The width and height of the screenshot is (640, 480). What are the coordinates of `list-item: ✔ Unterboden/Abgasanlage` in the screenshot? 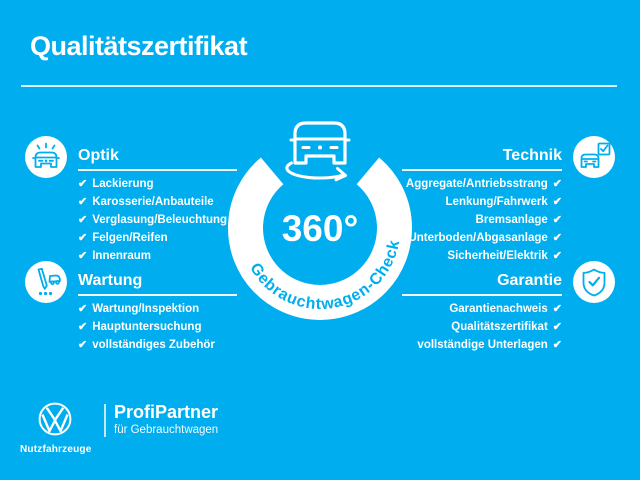 It's located at (457, 240).